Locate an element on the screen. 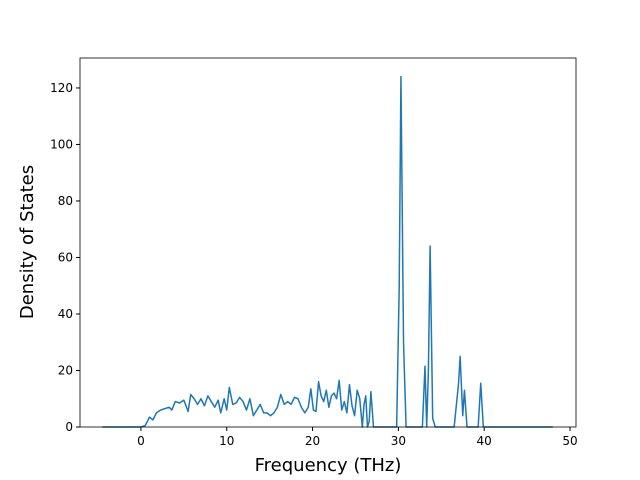  y-tick-label: 20 is located at coordinates (65, 370).